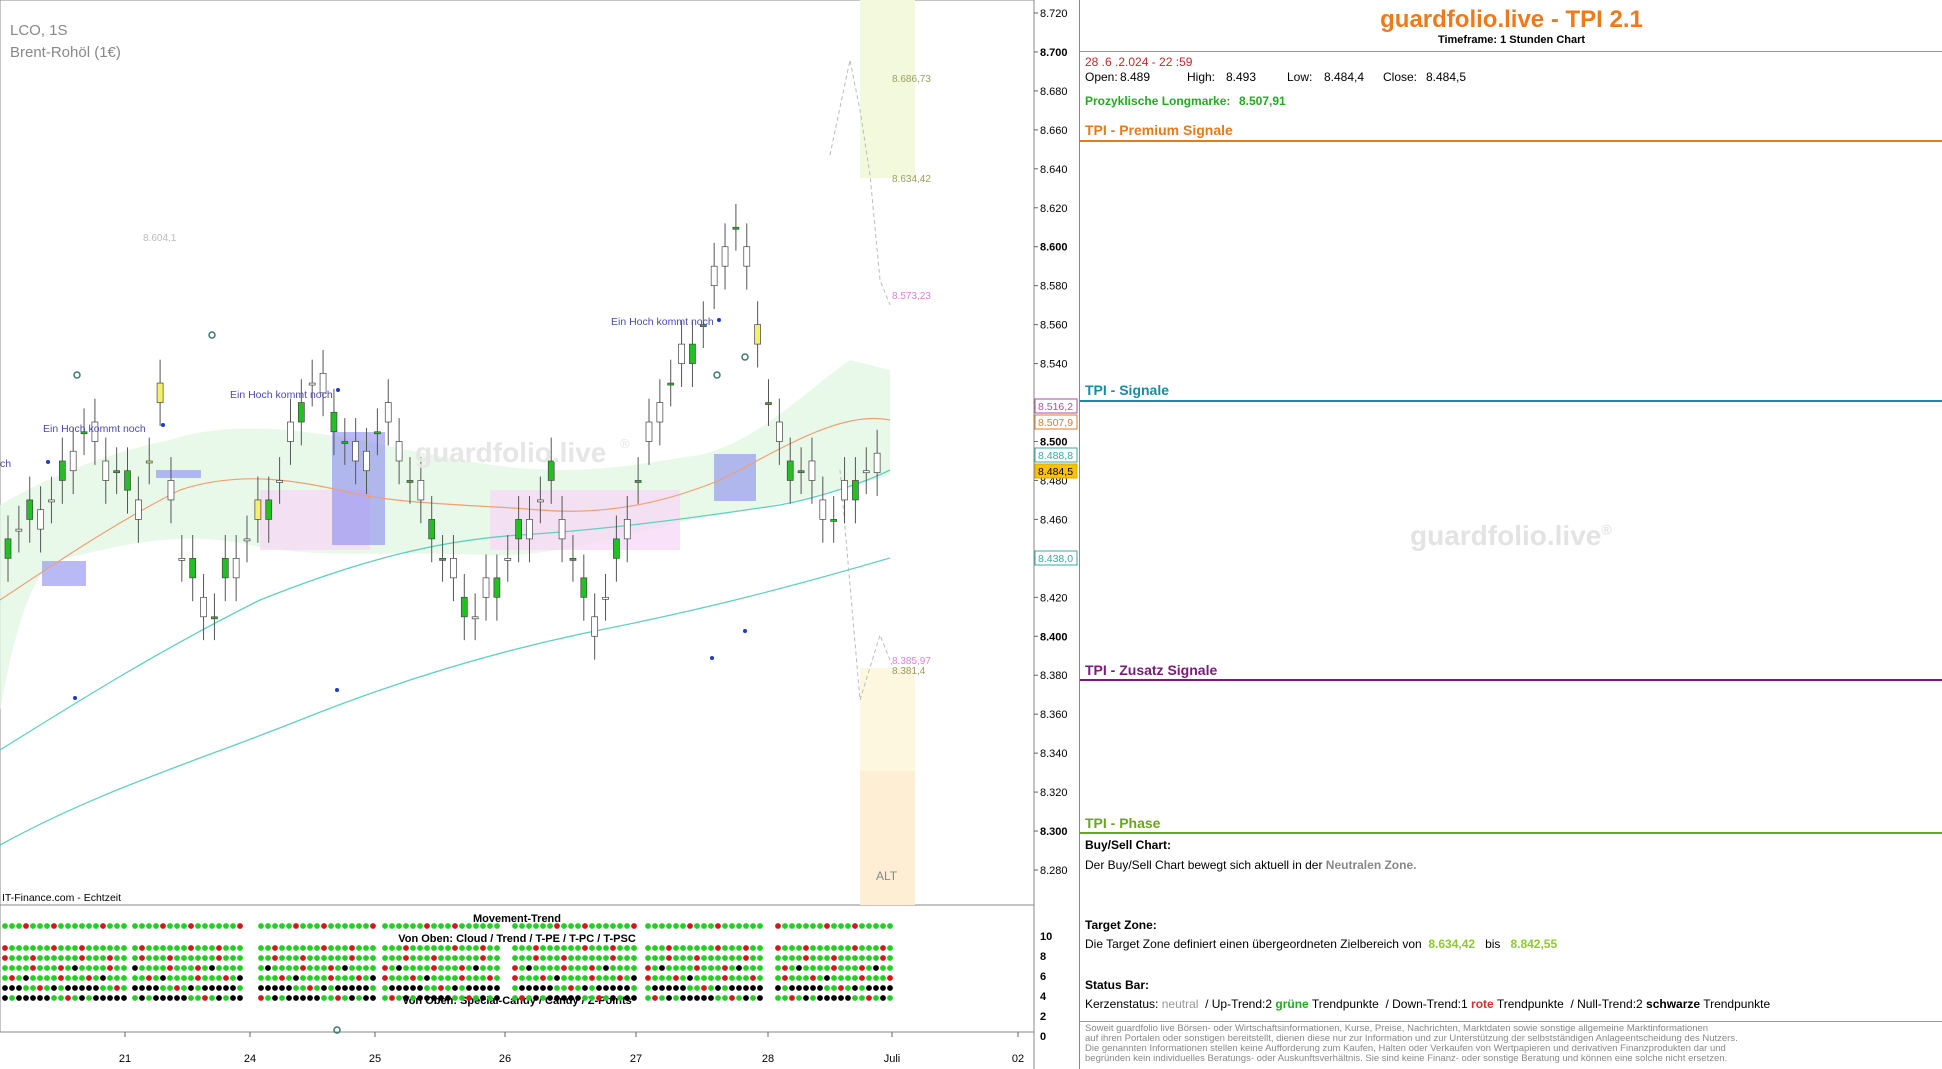 Image resolution: width=1942 pixels, height=1069 pixels. What do you see at coordinates (1054, 92) in the screenshot?
I see `y-tick-label: 8.680` at bounding box center [1054, 92].